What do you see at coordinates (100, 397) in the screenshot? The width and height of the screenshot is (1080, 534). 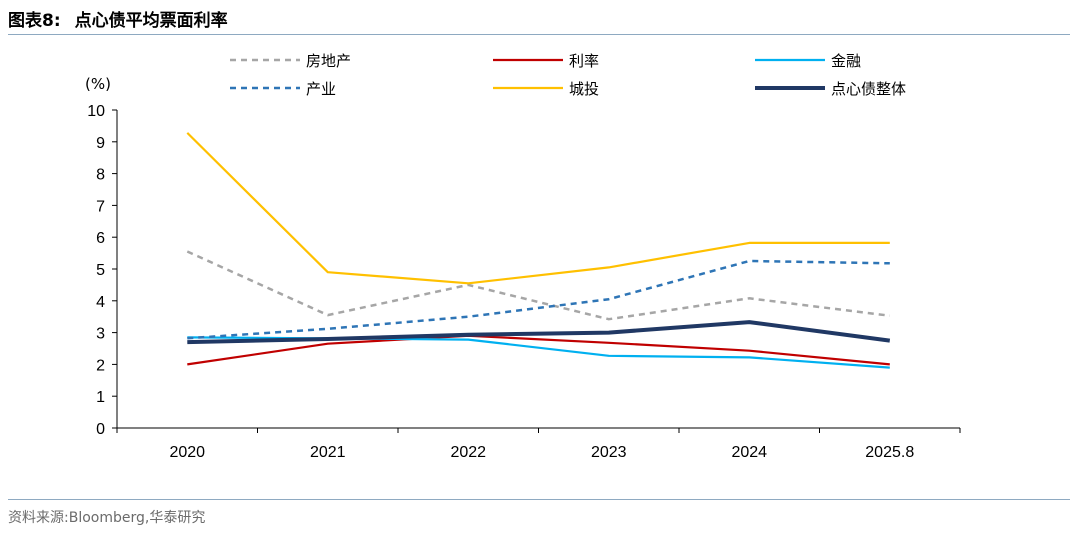 I see `y-tick-label: 1` at bounding box center [100, 397].